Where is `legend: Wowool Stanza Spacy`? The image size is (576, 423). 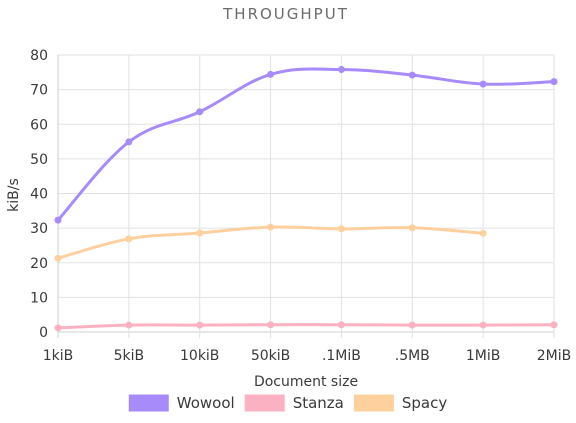
legend: Wowool Stanza Spacy is located at coordinates (287, 403).